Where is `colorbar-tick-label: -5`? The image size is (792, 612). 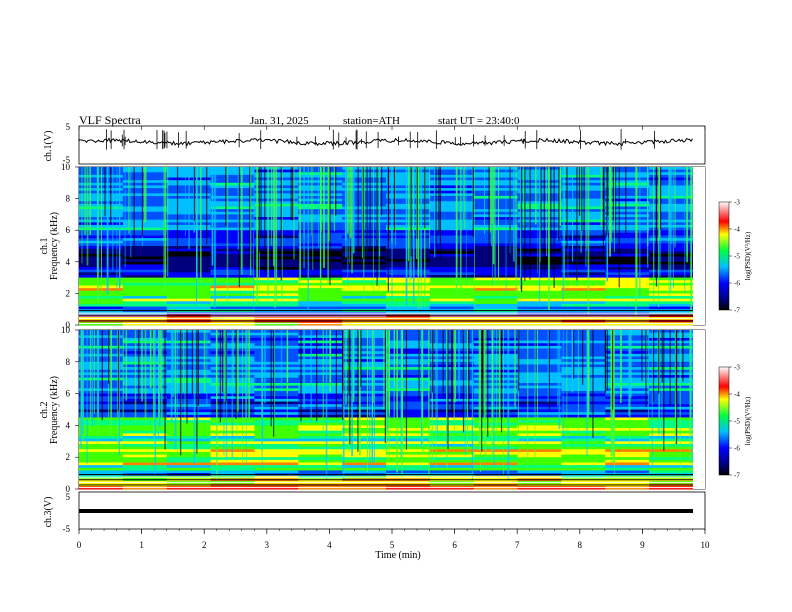 colorbar-tick-label: -5 is located at coordinates (737, 422).